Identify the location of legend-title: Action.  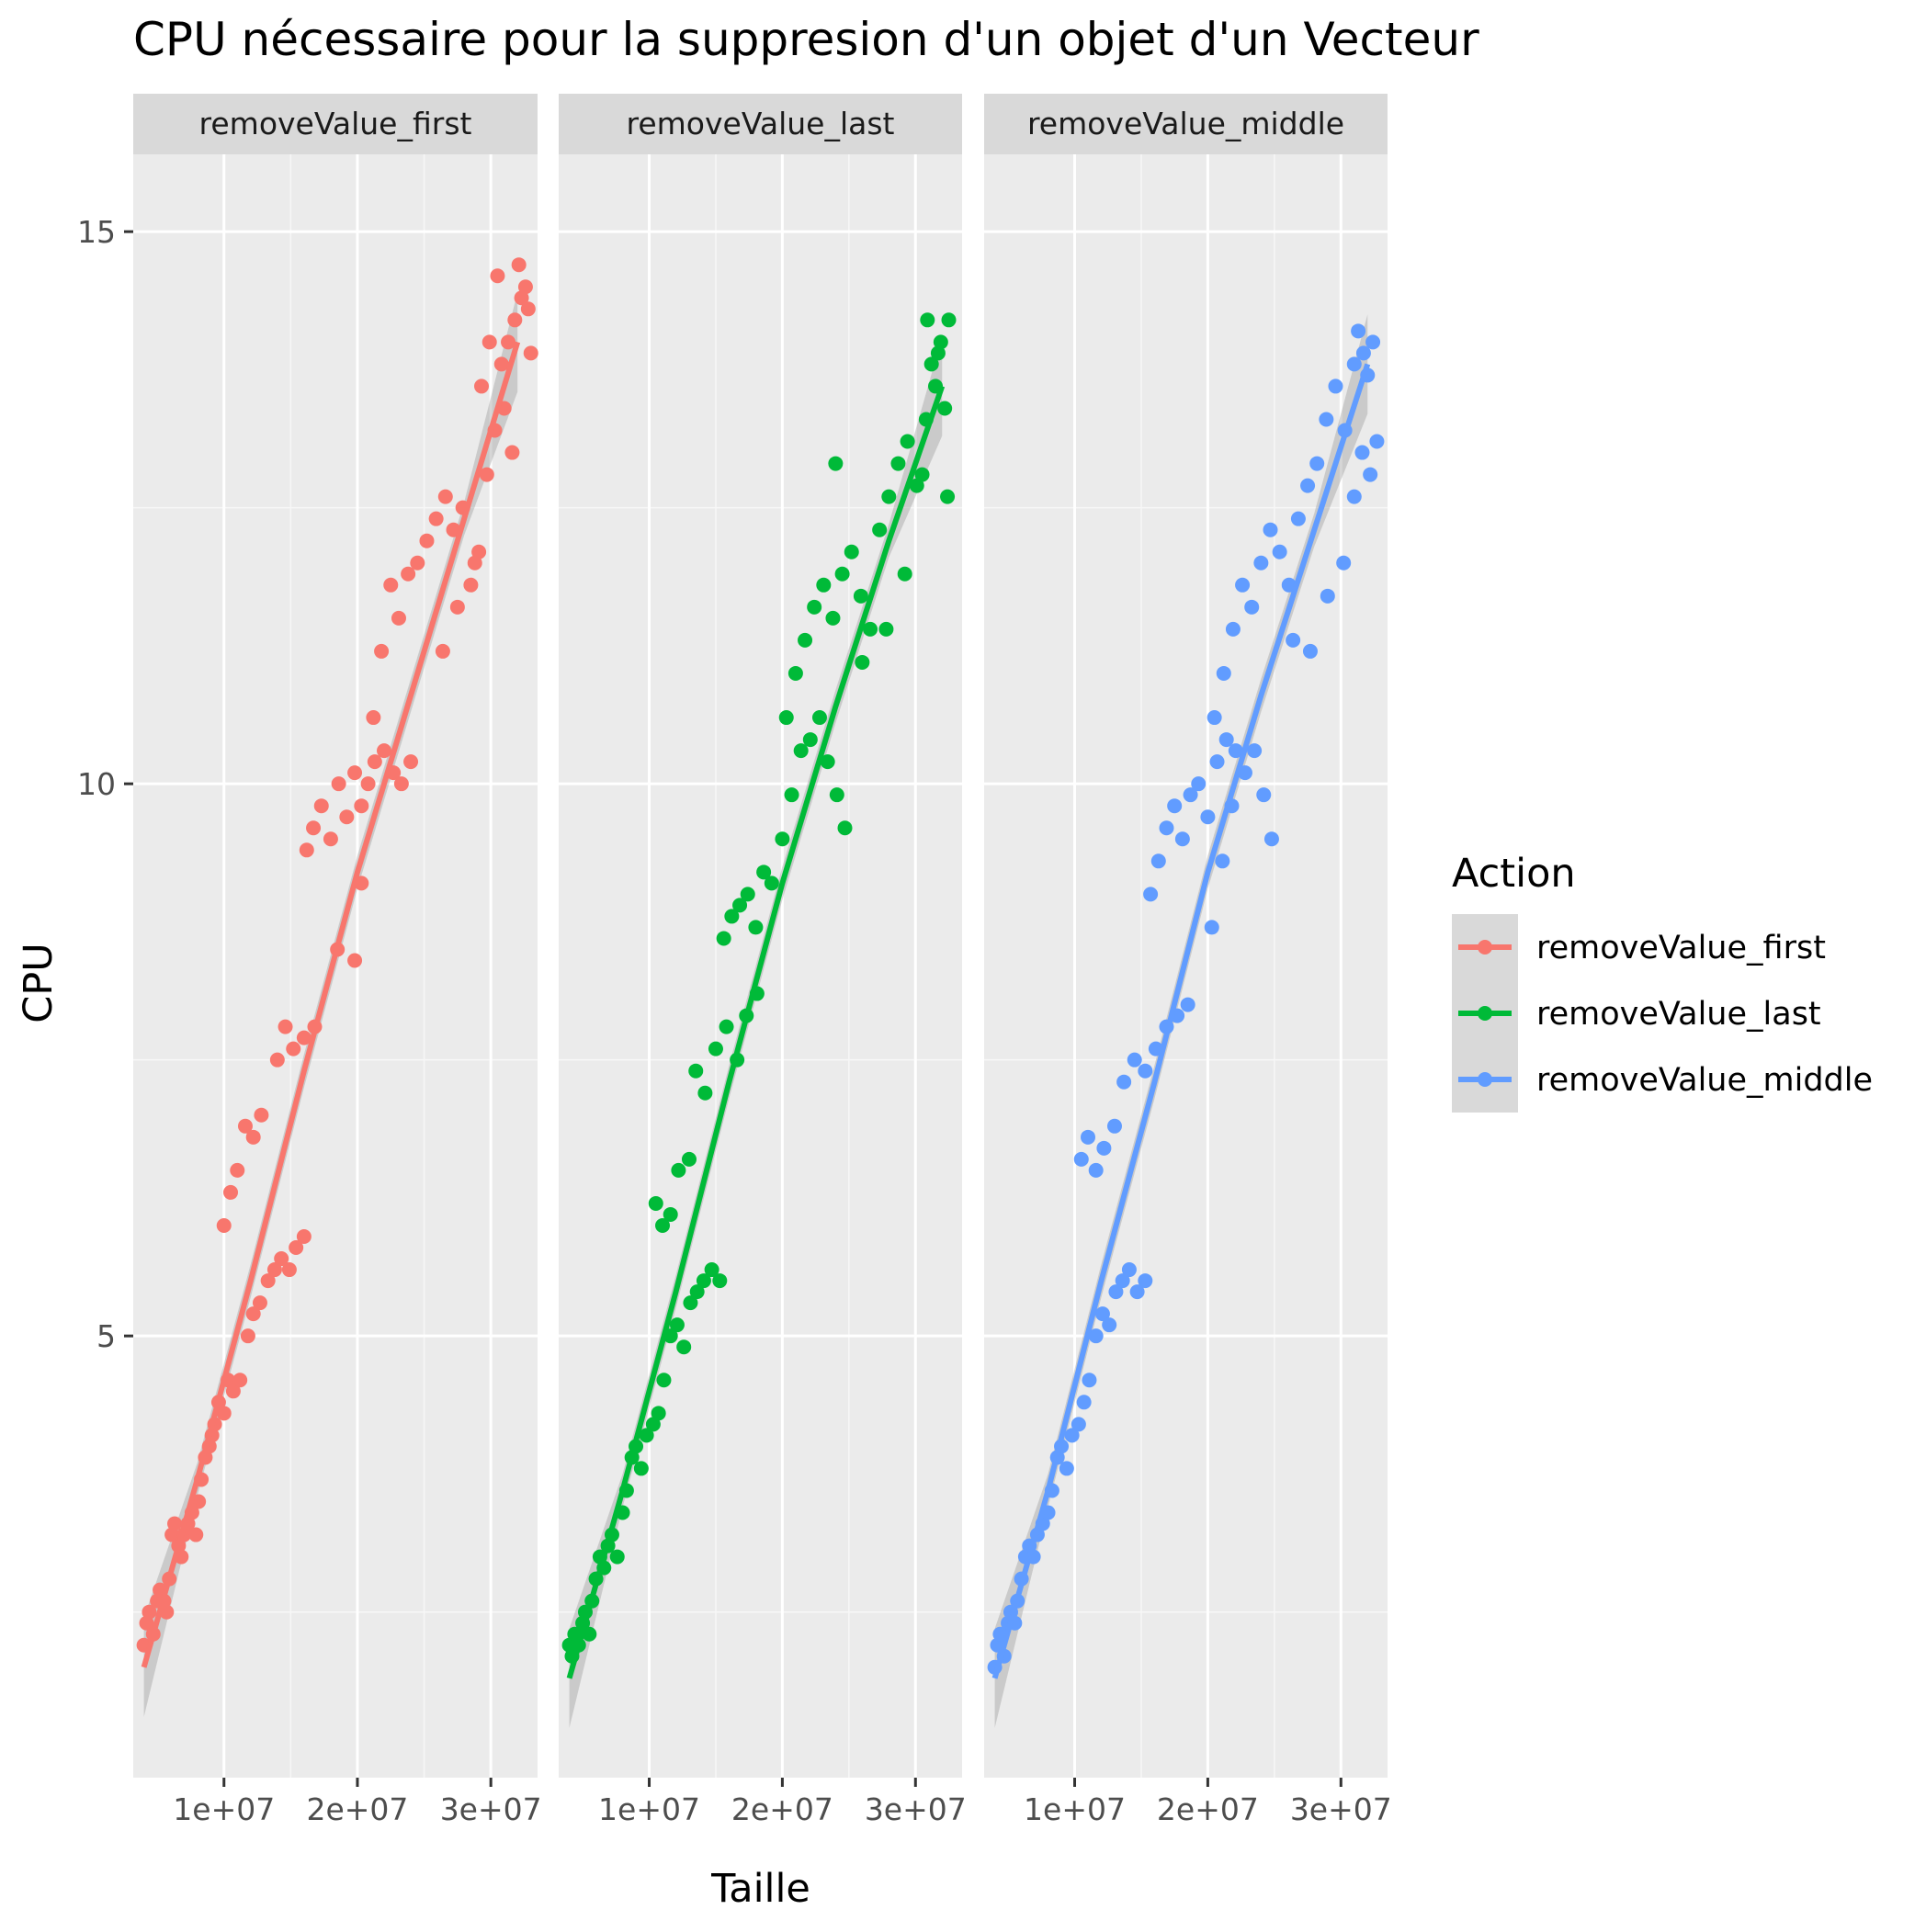
(1514, 874).